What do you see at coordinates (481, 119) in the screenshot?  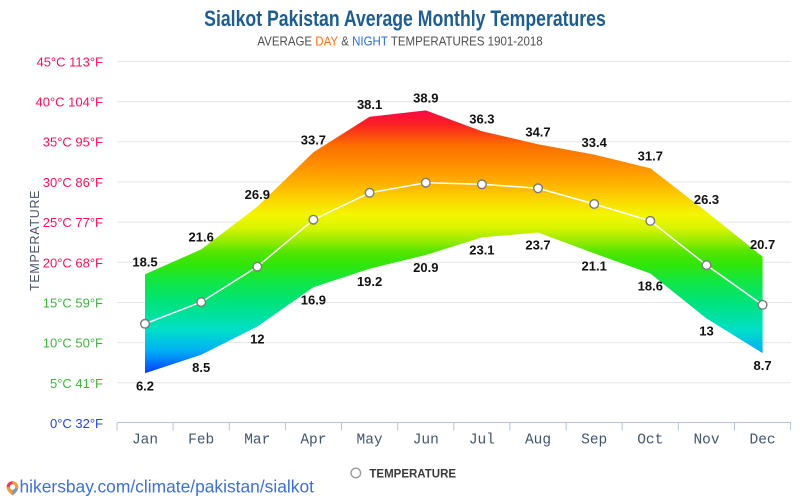 I see `svg-text: 36.3` at bounding box center [481, 119].